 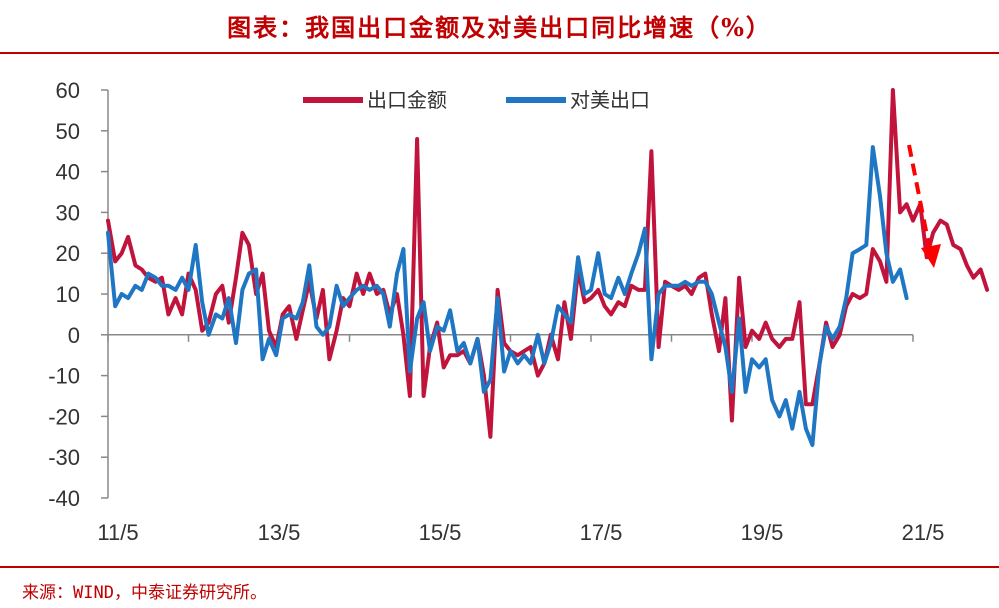 What do you see at coordinates (931, 256) in the screenshot?
I see `trend-arrow-head` at bounding box center [931, 256].